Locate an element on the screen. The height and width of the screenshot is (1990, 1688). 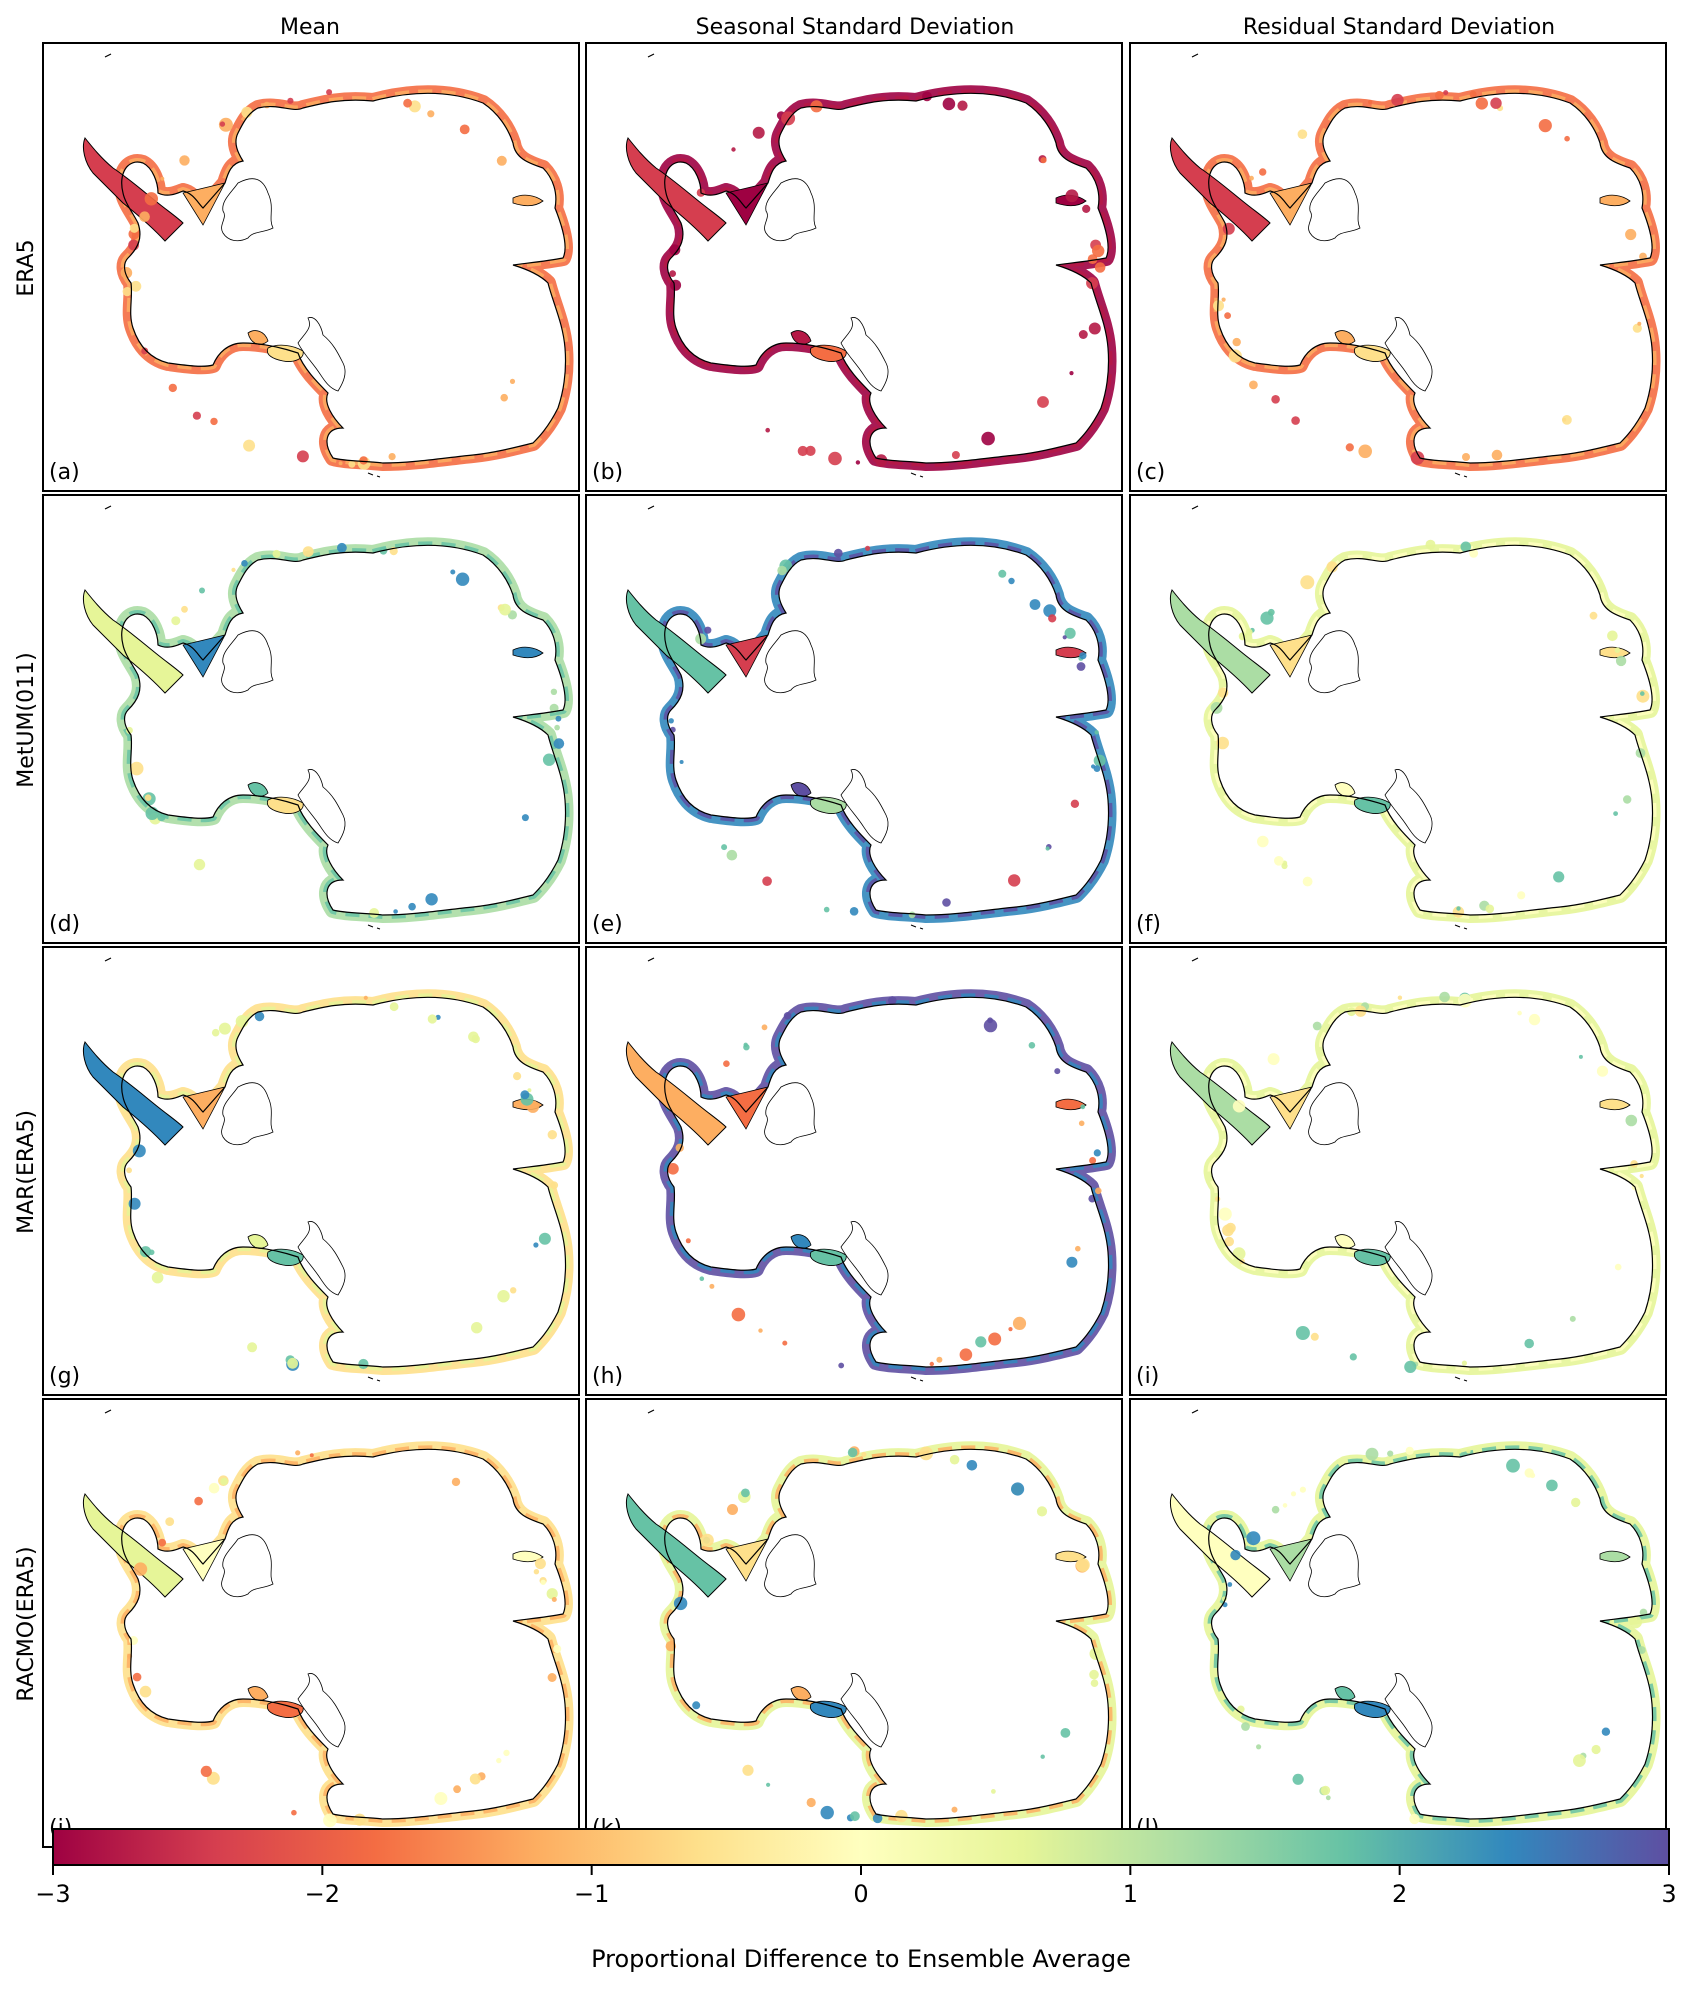
coastline is located at coordinates (887, 278).